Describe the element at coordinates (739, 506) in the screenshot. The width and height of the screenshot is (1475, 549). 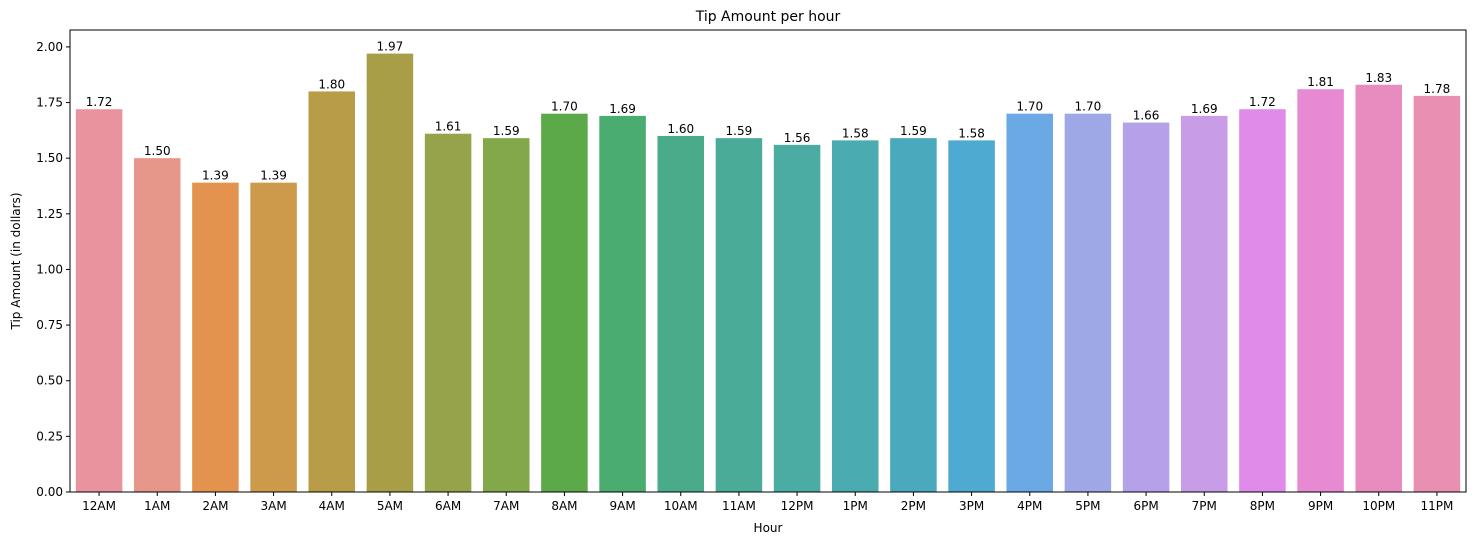
I see `x-tick-label: 11AM` at that location.